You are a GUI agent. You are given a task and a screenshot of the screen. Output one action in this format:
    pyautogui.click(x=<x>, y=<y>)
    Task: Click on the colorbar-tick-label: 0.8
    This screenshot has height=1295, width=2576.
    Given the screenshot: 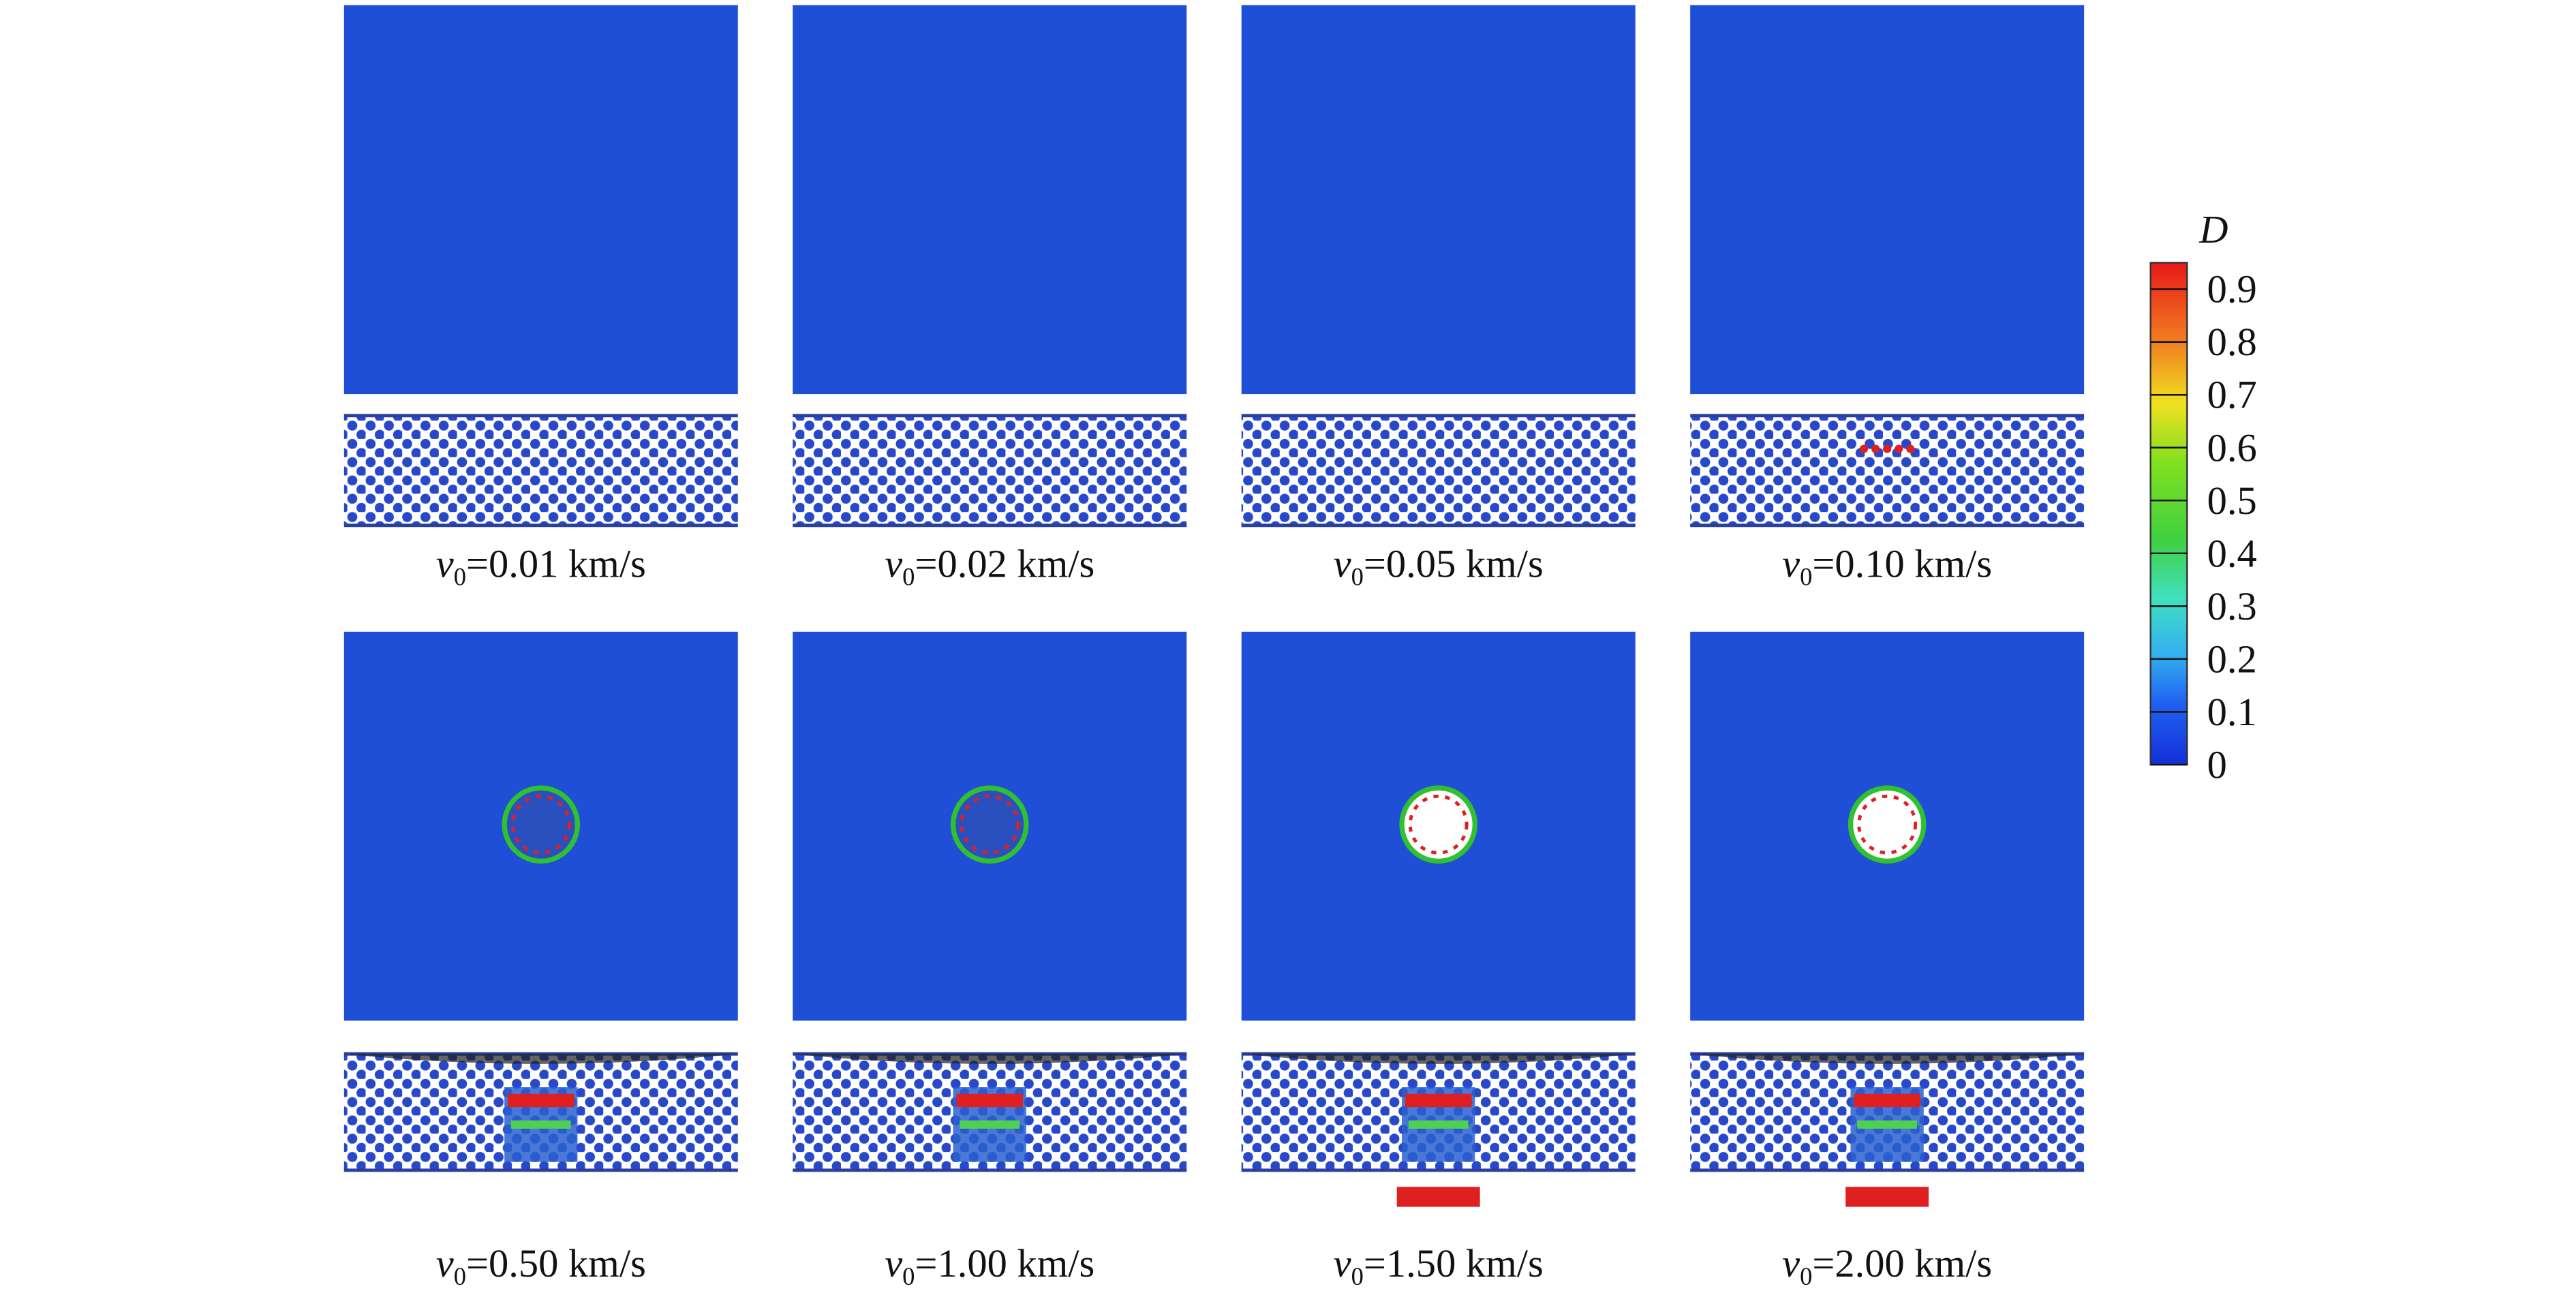 What is the action you would take?
    pyautogui.click(x=2232, y=342)
    